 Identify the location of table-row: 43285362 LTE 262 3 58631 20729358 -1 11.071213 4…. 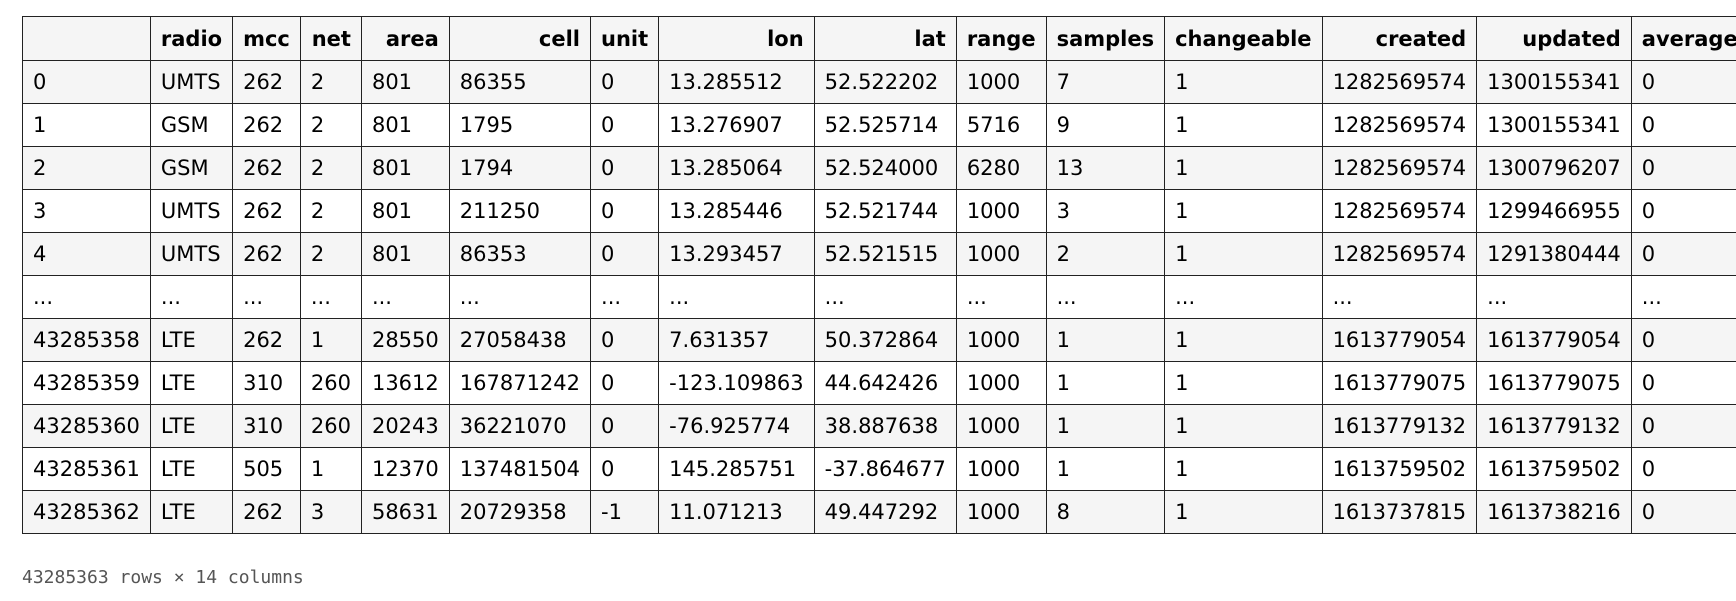
(879, 512).